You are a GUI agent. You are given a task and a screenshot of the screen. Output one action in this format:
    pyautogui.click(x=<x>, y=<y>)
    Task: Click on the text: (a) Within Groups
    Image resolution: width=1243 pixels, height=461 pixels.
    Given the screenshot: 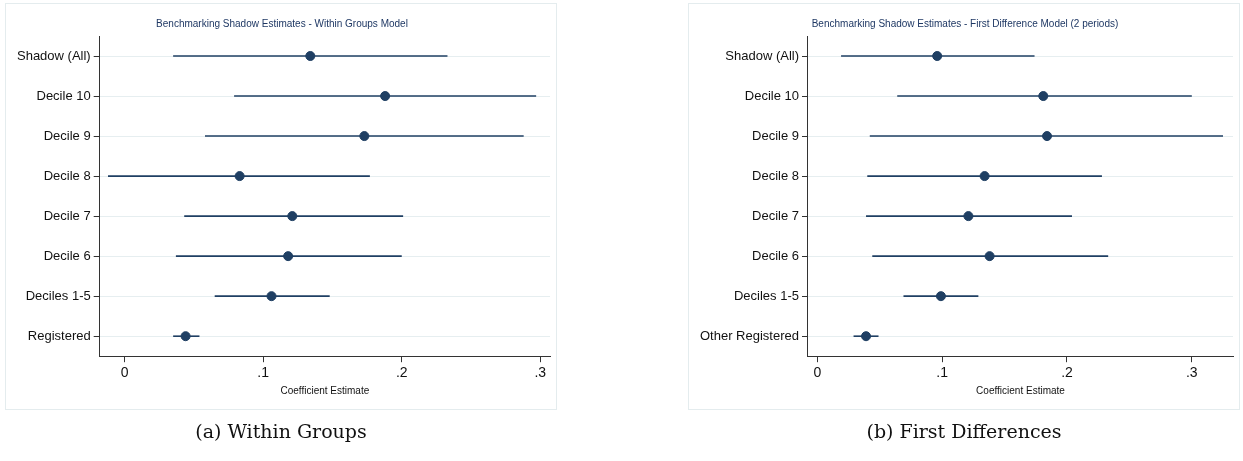 What is the action you would take?
    pyautogui.click(x=281, y=431)
    